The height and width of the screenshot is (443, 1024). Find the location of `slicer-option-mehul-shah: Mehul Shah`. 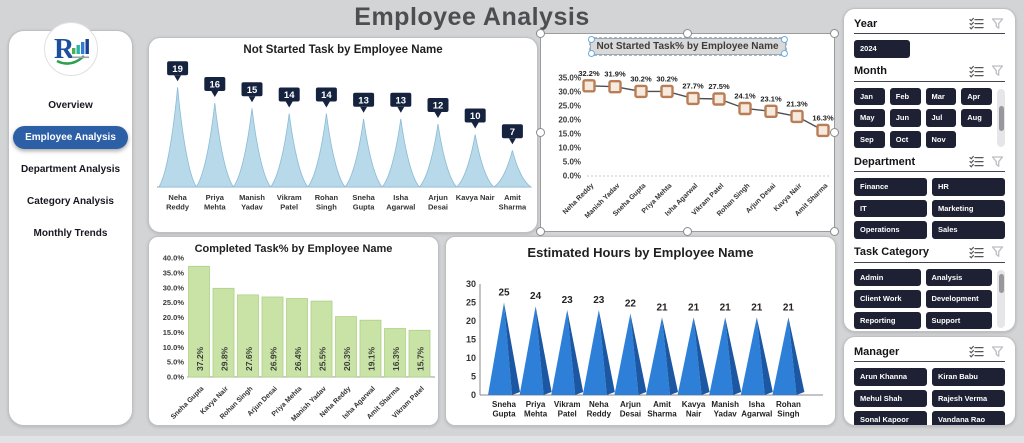

slicer-option-mehul-shah: Mehul Shah is located at coordinates (890, 398).